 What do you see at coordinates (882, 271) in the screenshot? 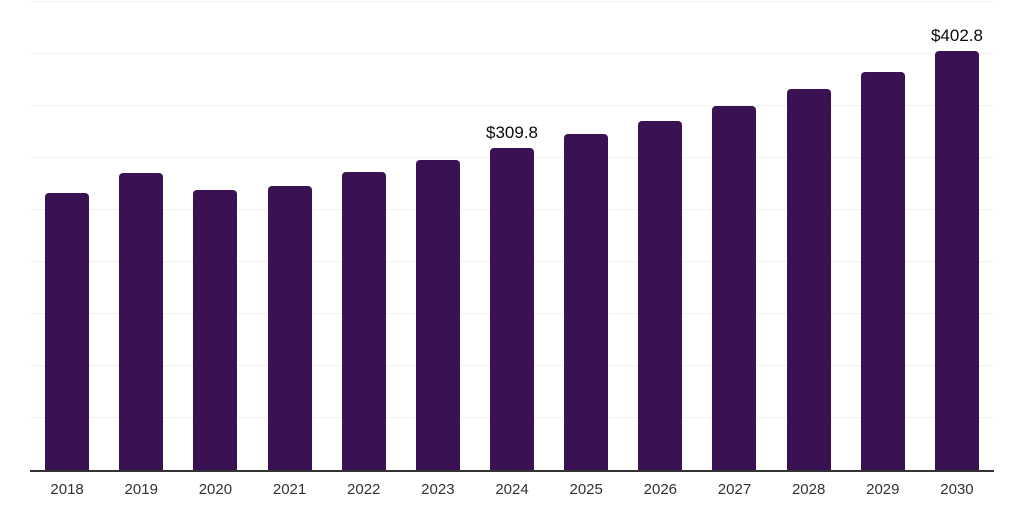
I see `bar-2029` at bounding box center [882, 271].